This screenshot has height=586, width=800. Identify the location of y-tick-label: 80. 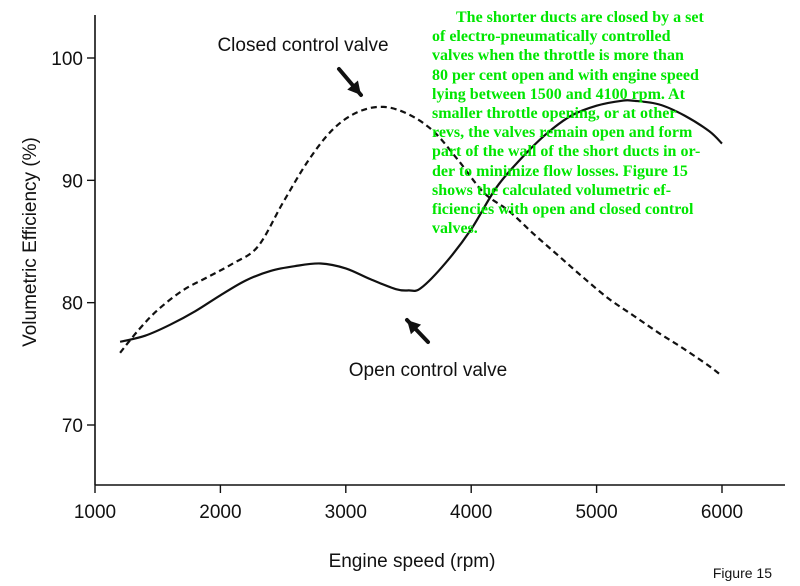
(72, 304).